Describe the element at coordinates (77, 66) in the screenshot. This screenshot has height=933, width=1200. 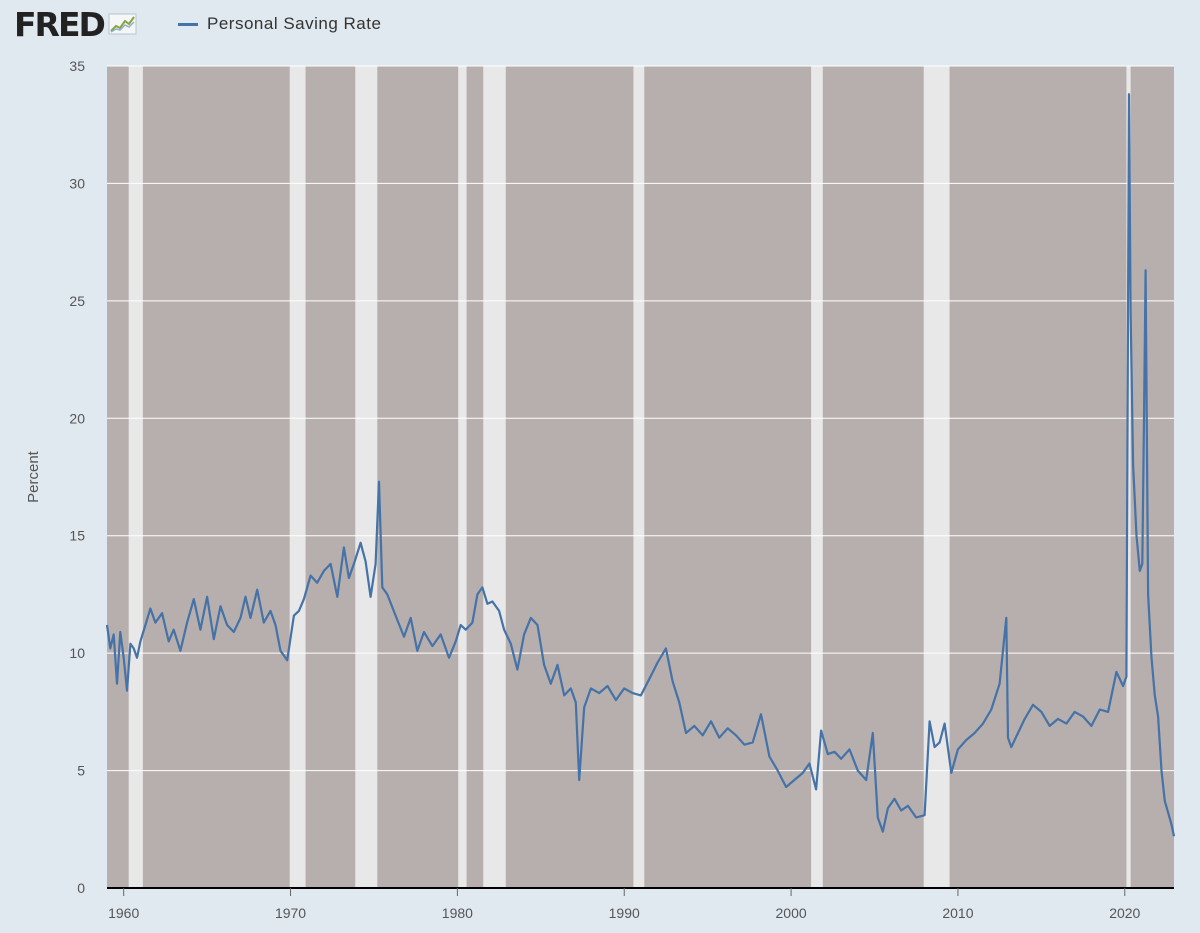
I see `y-tick-label: 35` at that location.